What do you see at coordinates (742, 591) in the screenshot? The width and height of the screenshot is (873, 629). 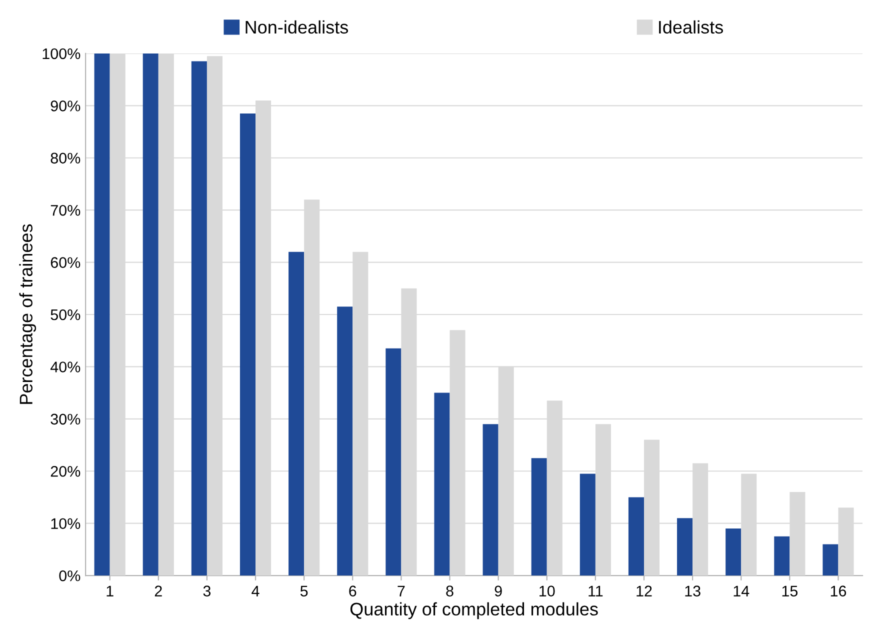 I see `x-tick-label: 14` at bounding box center [742, 591].